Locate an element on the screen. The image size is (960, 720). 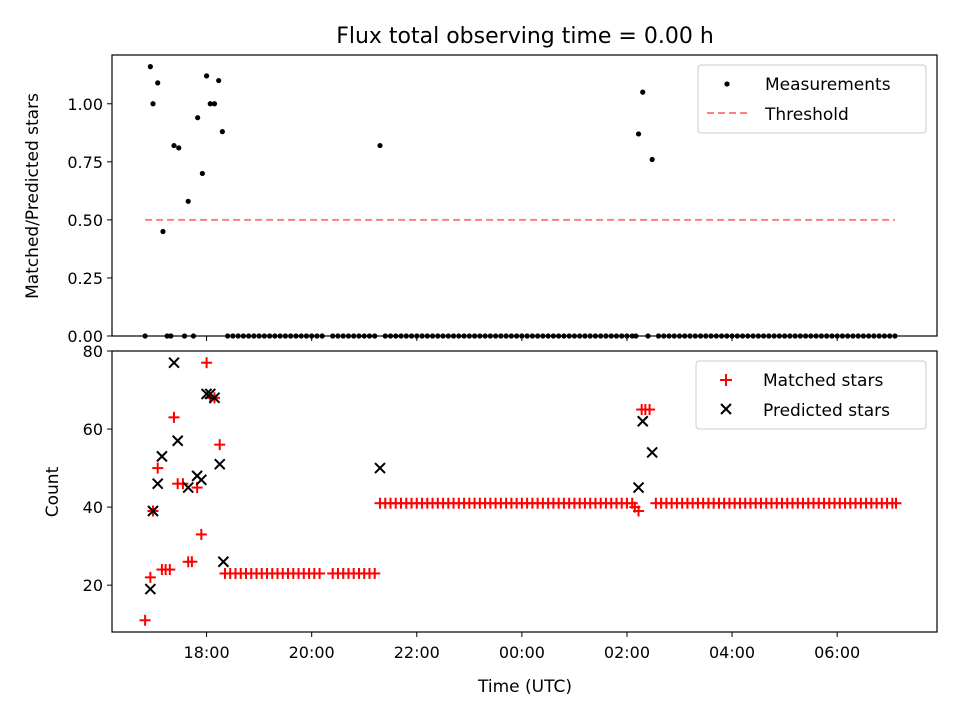
top-legend-measurements-label: Measurements is located at coordinates (828, 85).